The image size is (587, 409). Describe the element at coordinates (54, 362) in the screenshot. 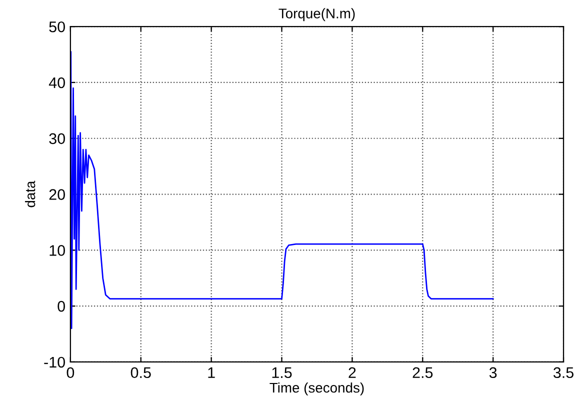

I see `y-tick-label: -10` at that location.